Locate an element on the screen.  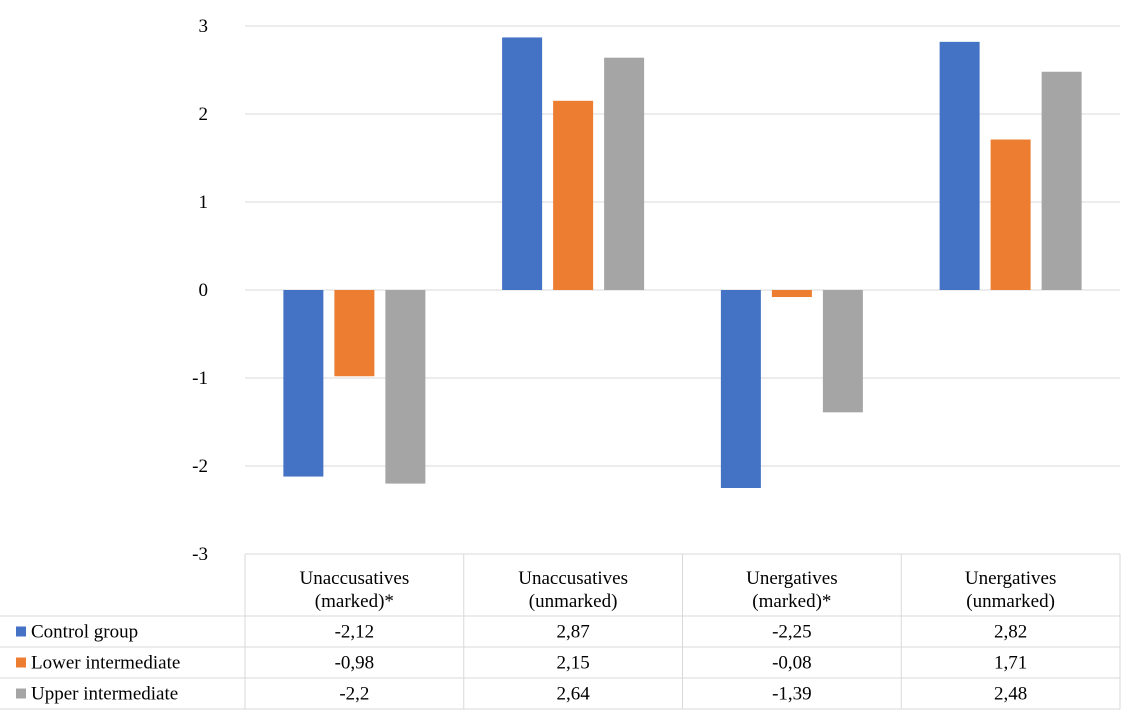
data-label: 2,82 is located at coordinates (1010, 632).